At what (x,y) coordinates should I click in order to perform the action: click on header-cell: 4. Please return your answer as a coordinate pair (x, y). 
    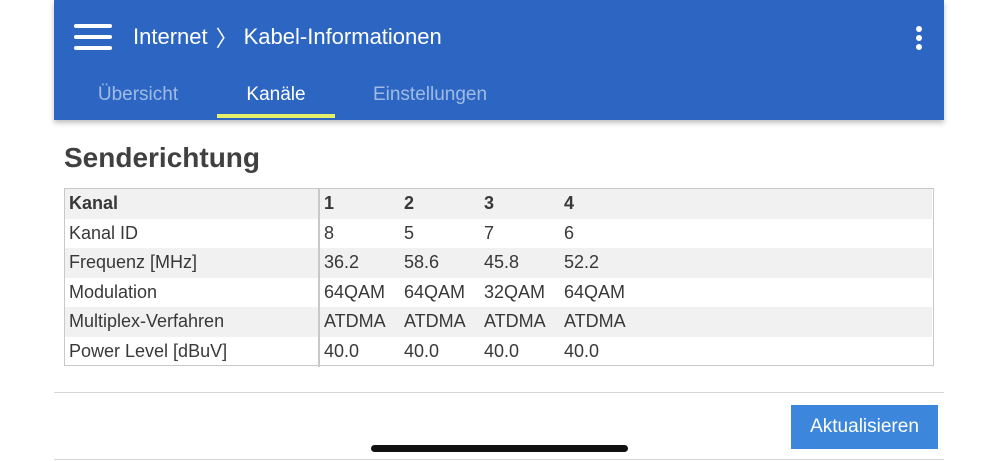
    Looking at the image, I should click on (569, 203).